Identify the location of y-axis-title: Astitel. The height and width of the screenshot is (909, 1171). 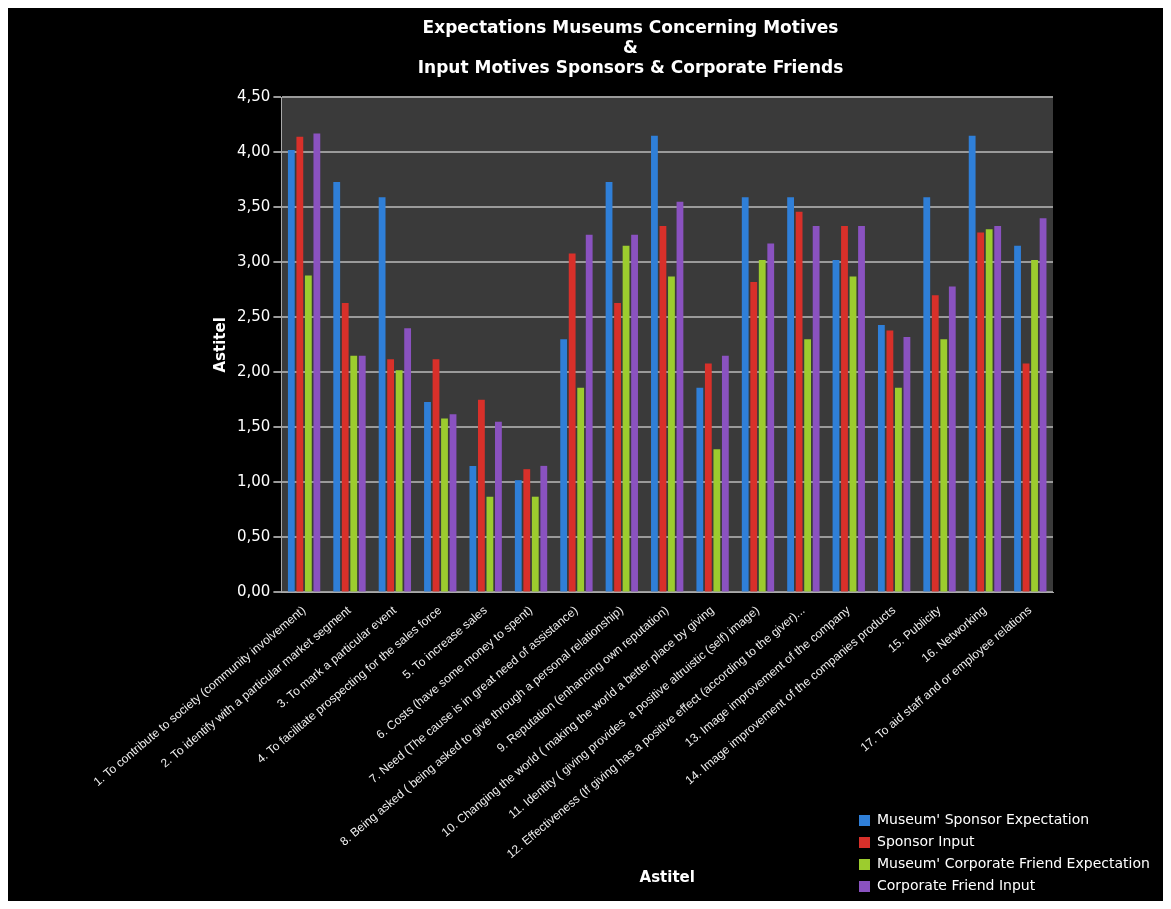
(219, 345).